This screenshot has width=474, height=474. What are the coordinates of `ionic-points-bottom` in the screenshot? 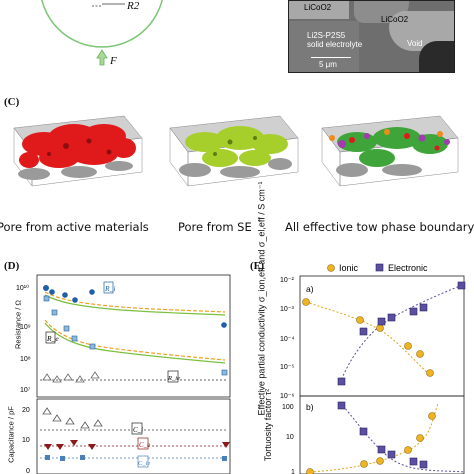 It's located at (371, 443).